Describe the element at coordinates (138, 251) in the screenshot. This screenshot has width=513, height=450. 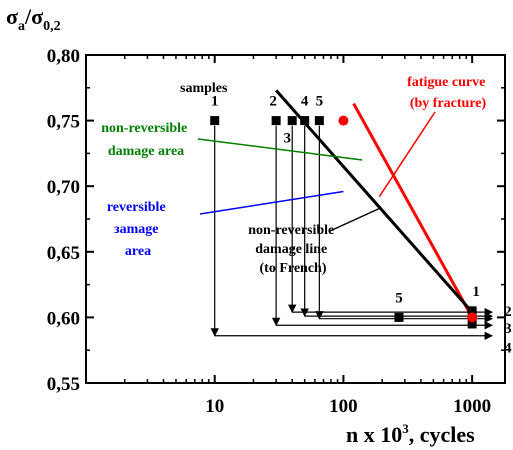
I see `reversible-area-line3: area` at that location.